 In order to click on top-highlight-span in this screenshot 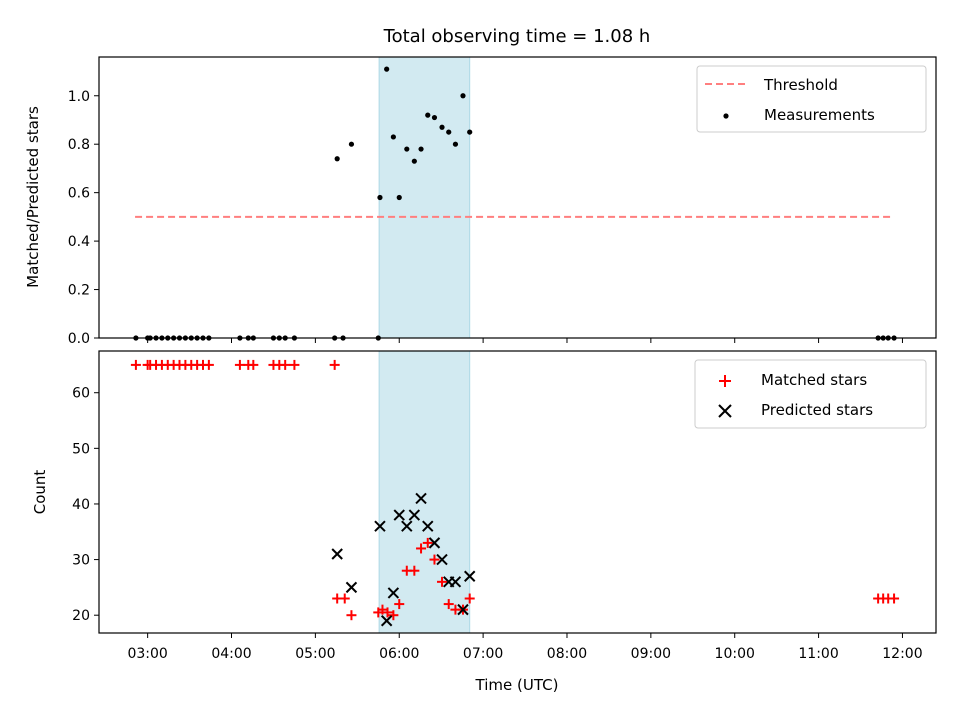, I will do `click(424, 197)`.